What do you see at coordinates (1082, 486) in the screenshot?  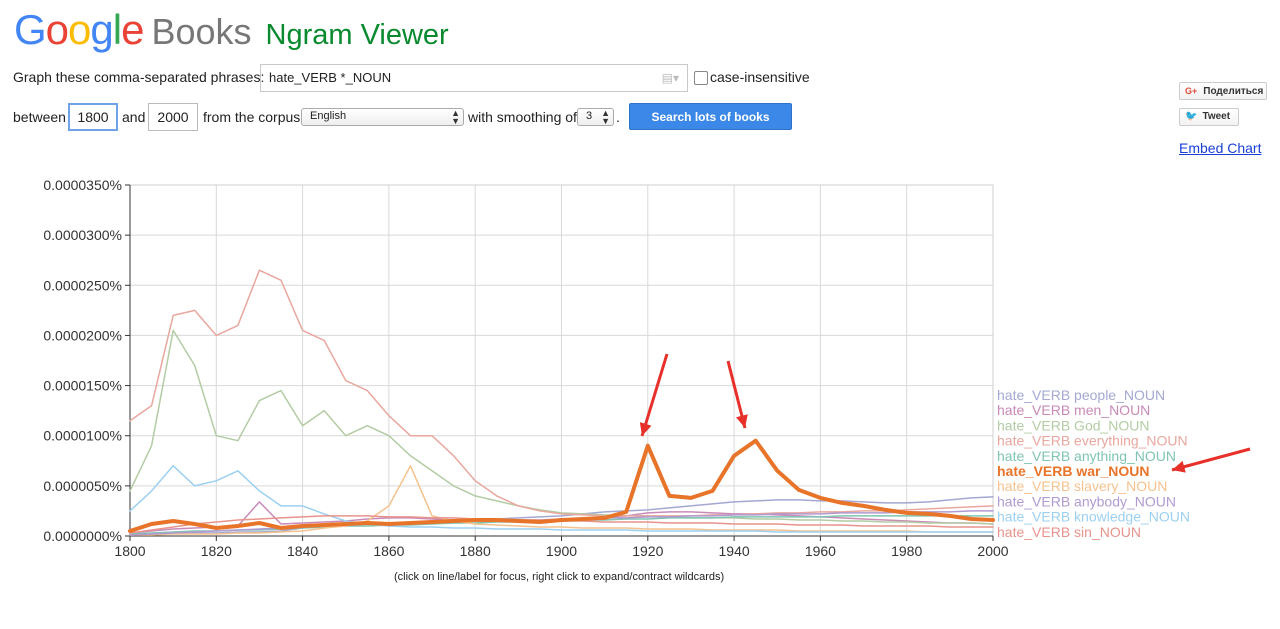 I see `legend-label: hate_VERB slavery_NOUN` at bounding box center [1082, 486].